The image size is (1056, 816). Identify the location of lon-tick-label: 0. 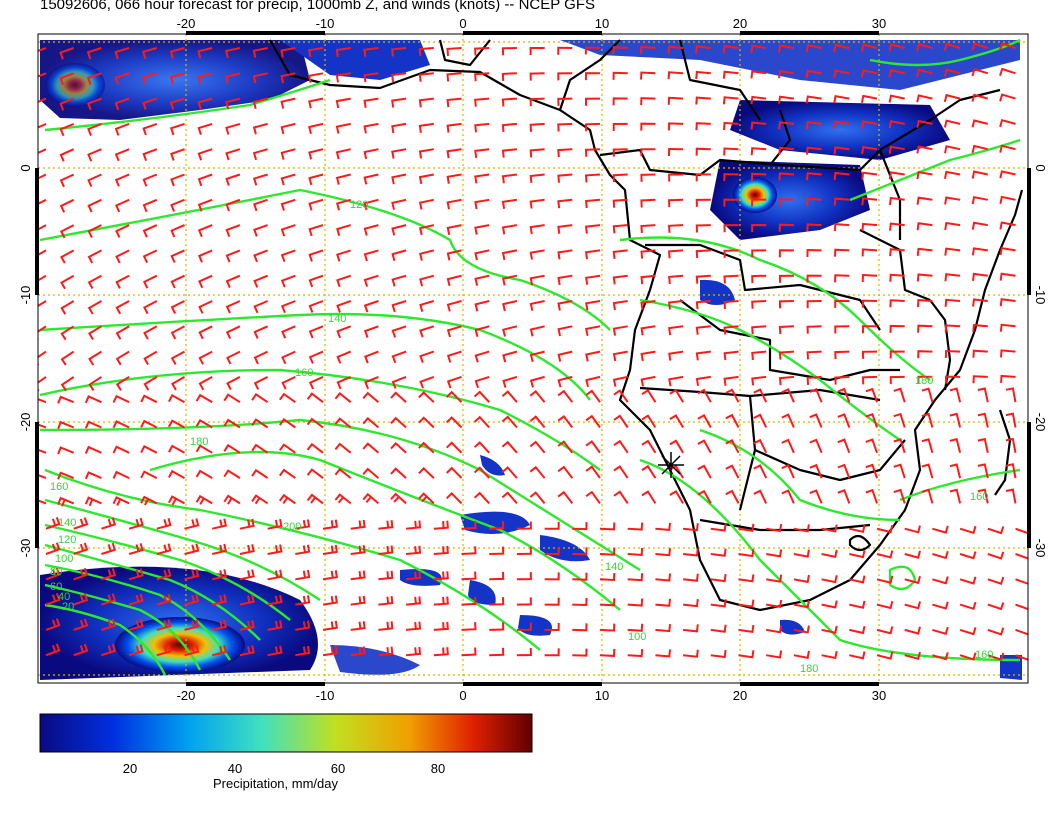
(462, 23).